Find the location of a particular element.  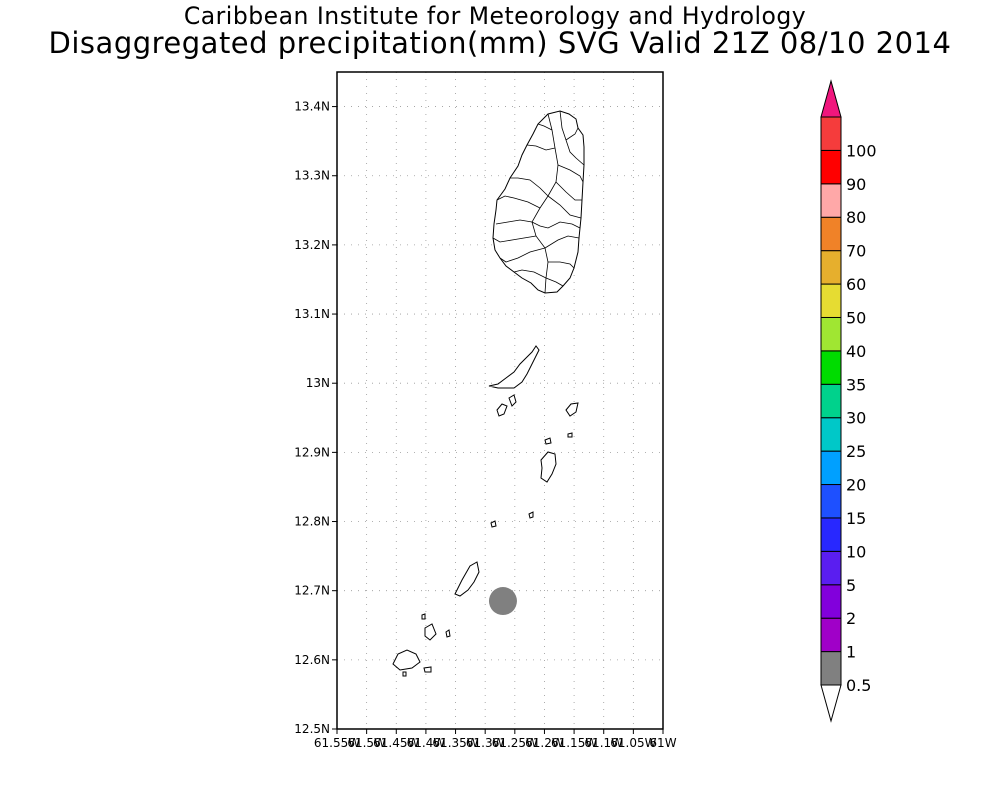

coastline-st-vincent is located at coordinates (538, 202).